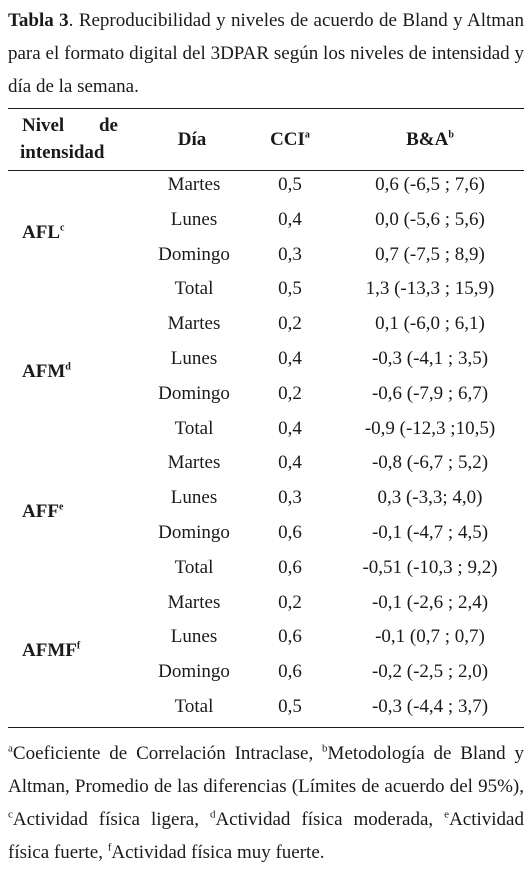  I want to click on header-cci: CCIa, so click(290, 140).